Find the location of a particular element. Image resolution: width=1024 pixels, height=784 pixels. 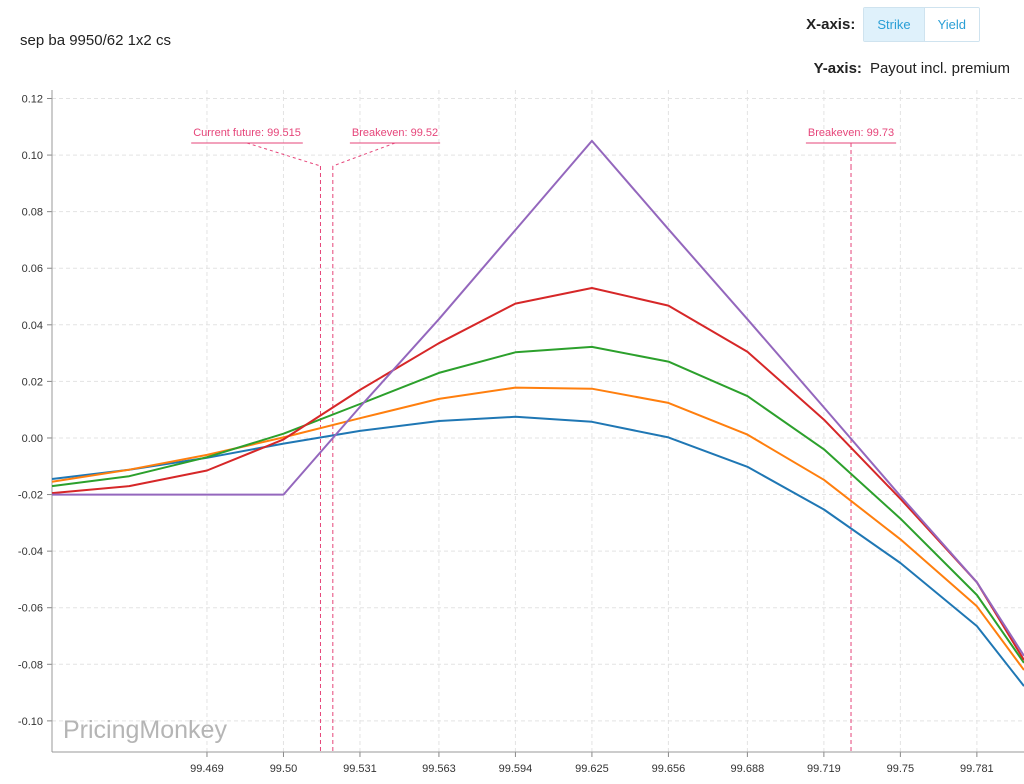

x-tick-label: 99.688 is located at coordinates (748, 769).